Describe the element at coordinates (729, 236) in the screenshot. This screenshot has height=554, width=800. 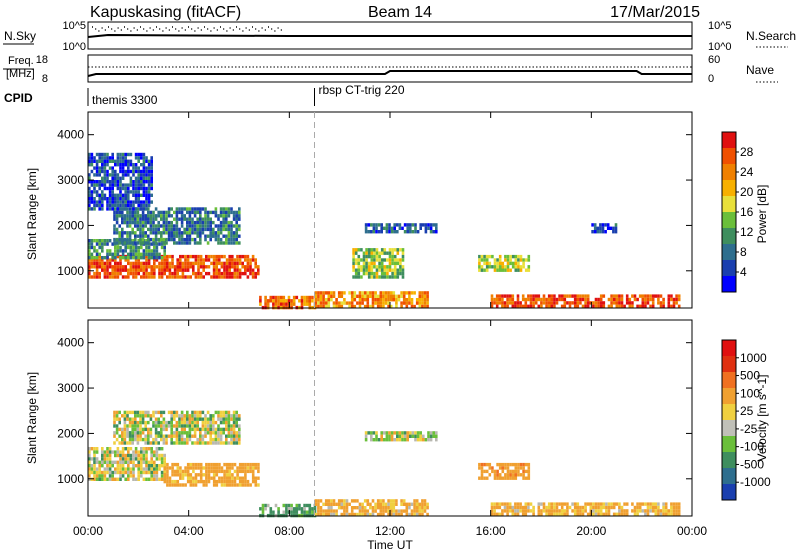
I see `power-colorbar-swatch` at that location.